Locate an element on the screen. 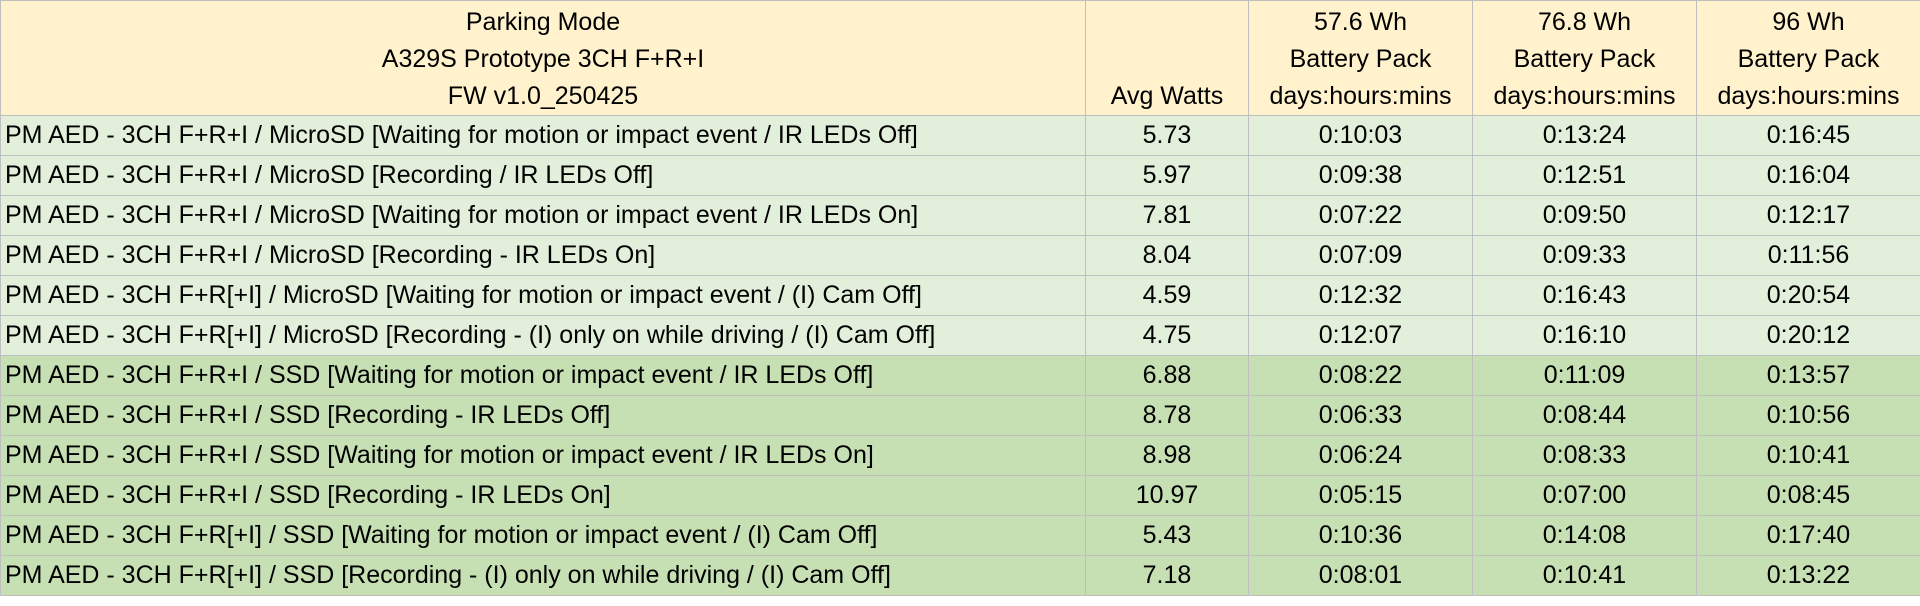  value-cell: 5.43 is located at coordinates (1167, 535).